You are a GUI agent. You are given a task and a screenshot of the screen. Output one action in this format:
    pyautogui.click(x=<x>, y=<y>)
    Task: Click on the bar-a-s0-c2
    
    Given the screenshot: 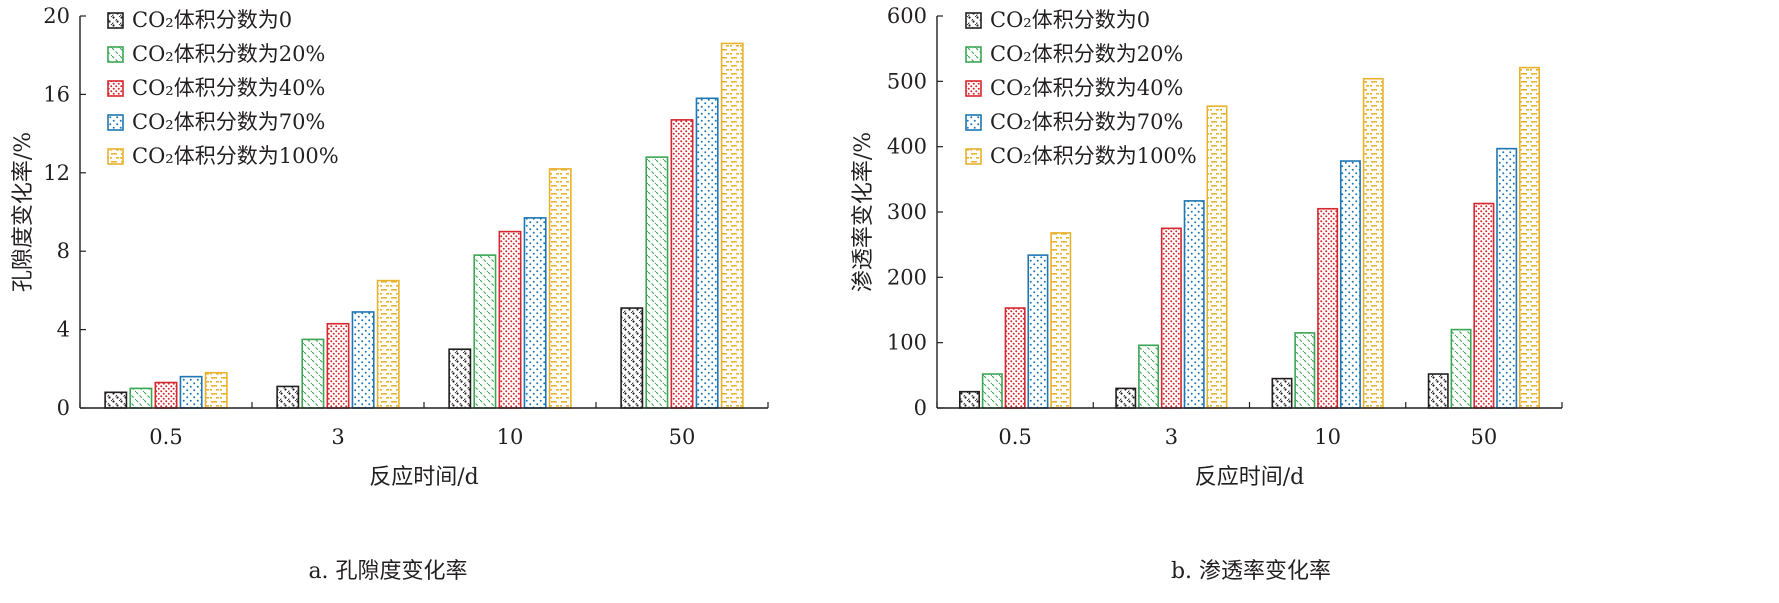 What is the action you would take?
    pyautogui.click(x=460, y=378)
    